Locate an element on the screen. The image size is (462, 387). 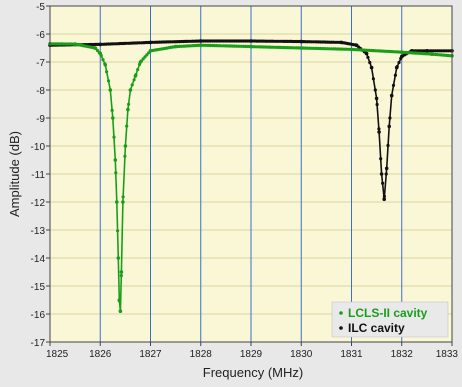
y-tick-label: -10 is located at coordinates (38, 147).